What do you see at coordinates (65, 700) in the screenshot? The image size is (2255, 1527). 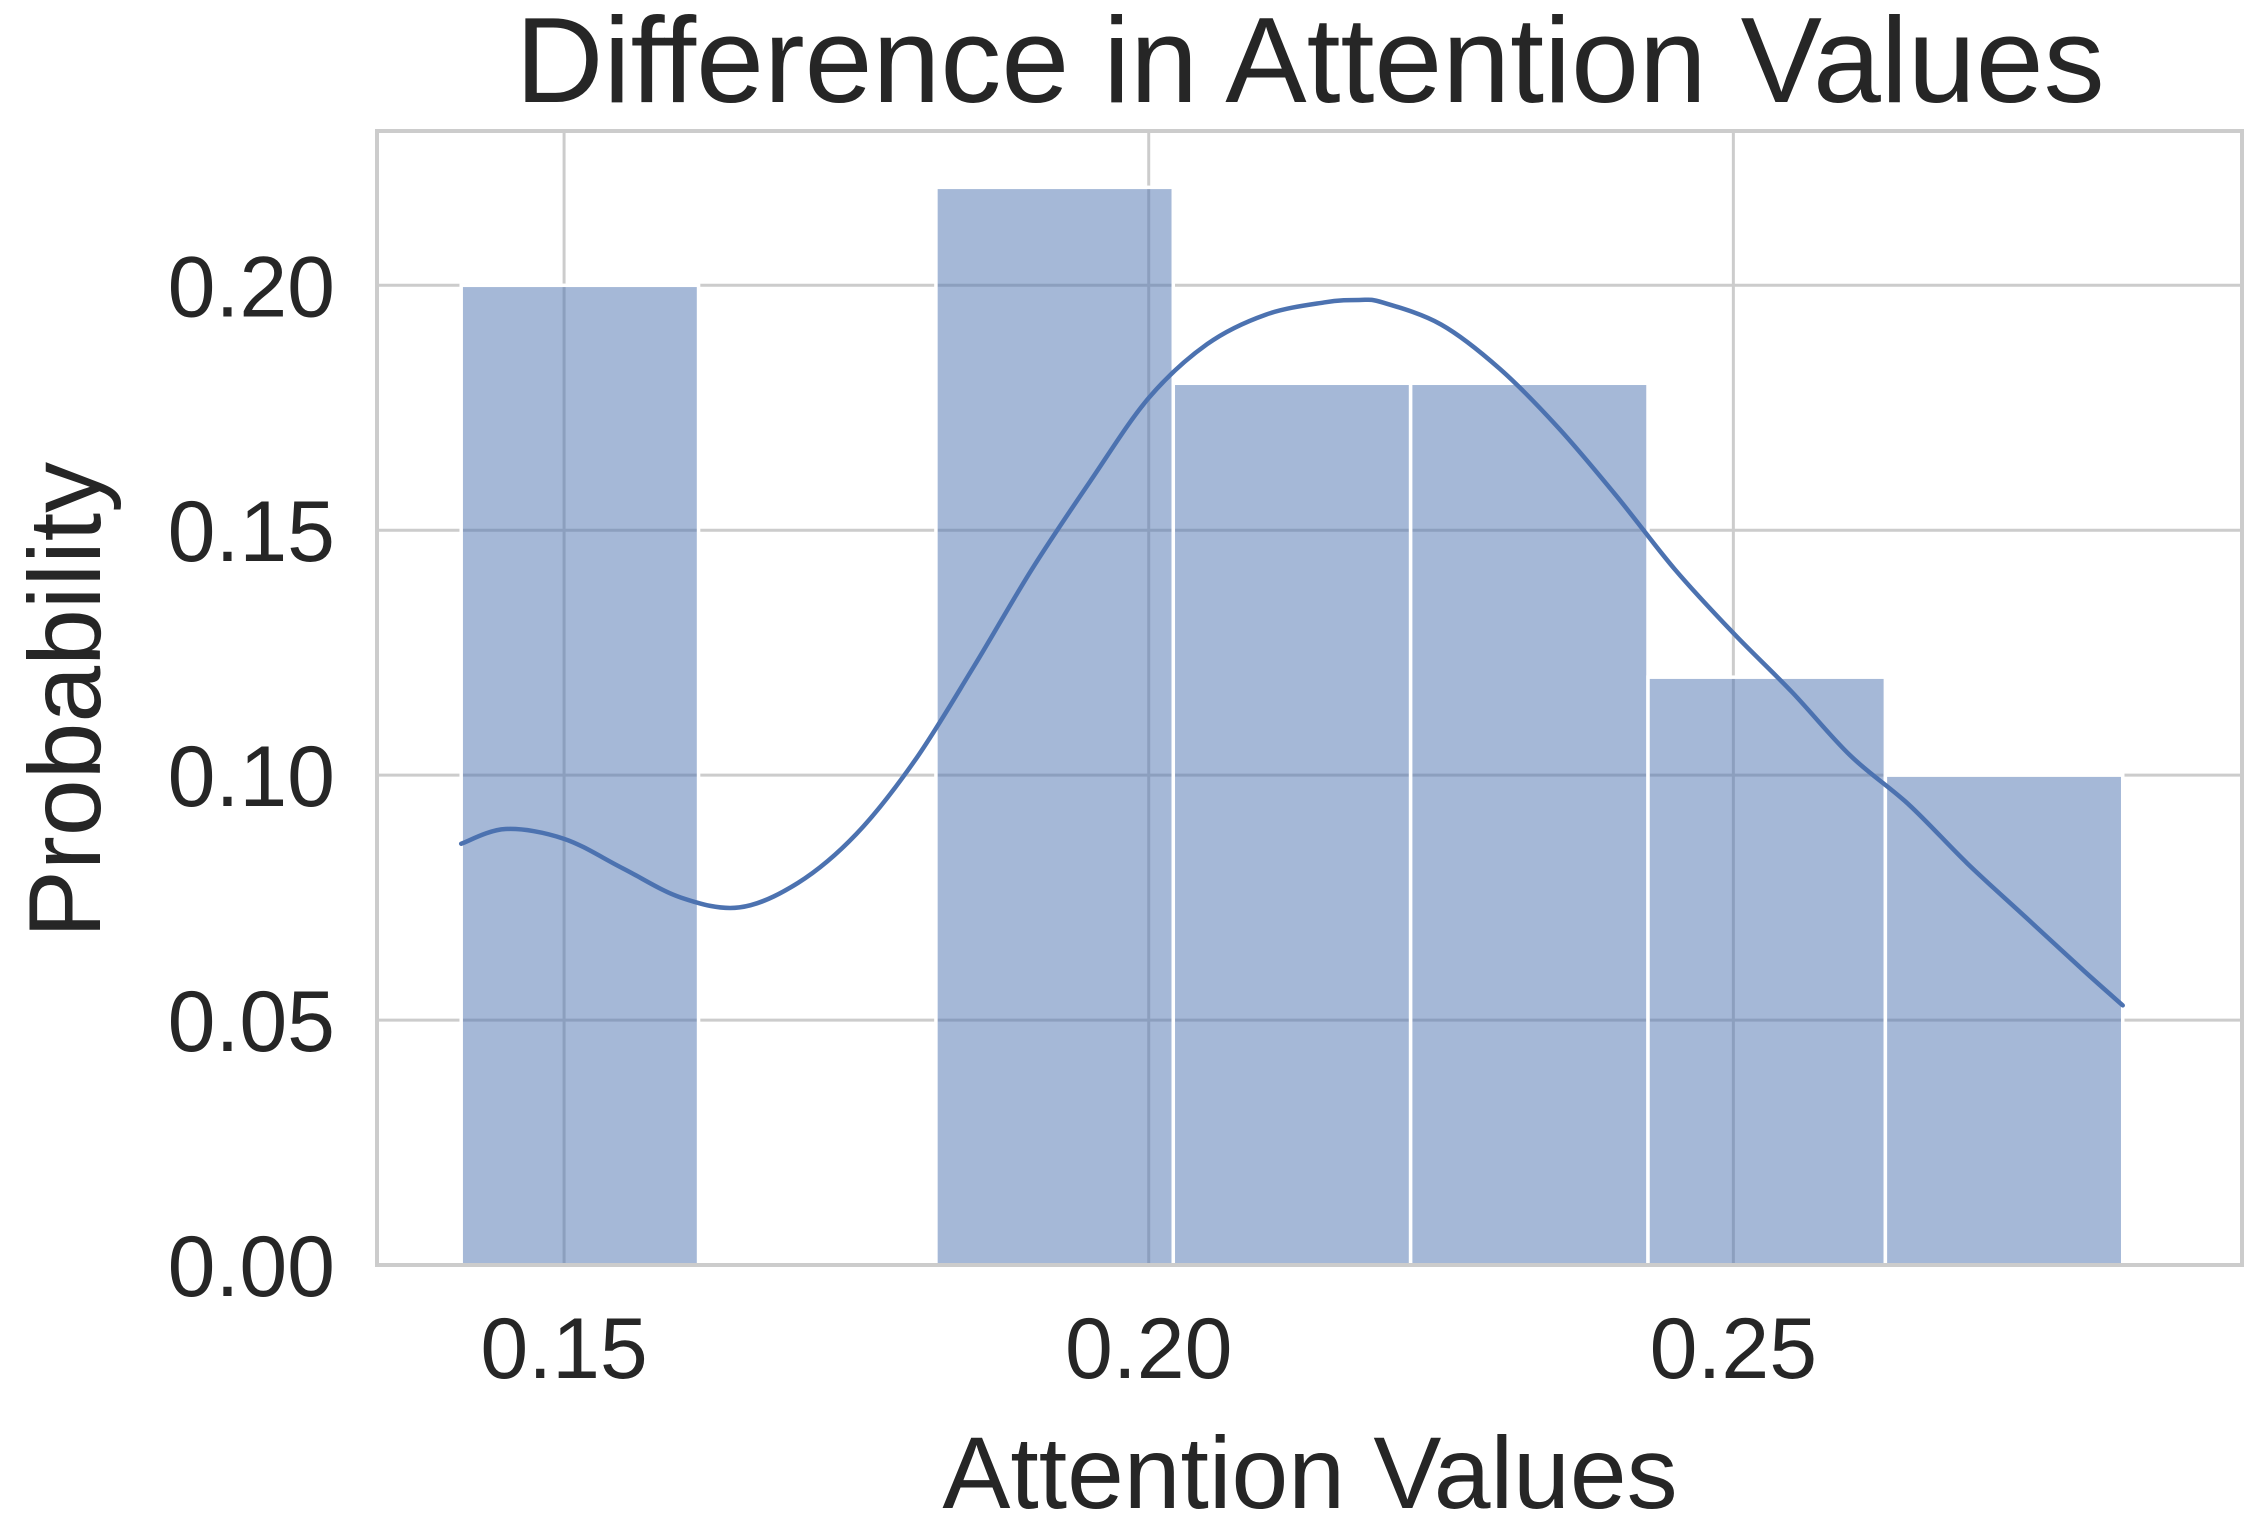 I see `y-axis-label: Probability` at bounding box center [65, 700].